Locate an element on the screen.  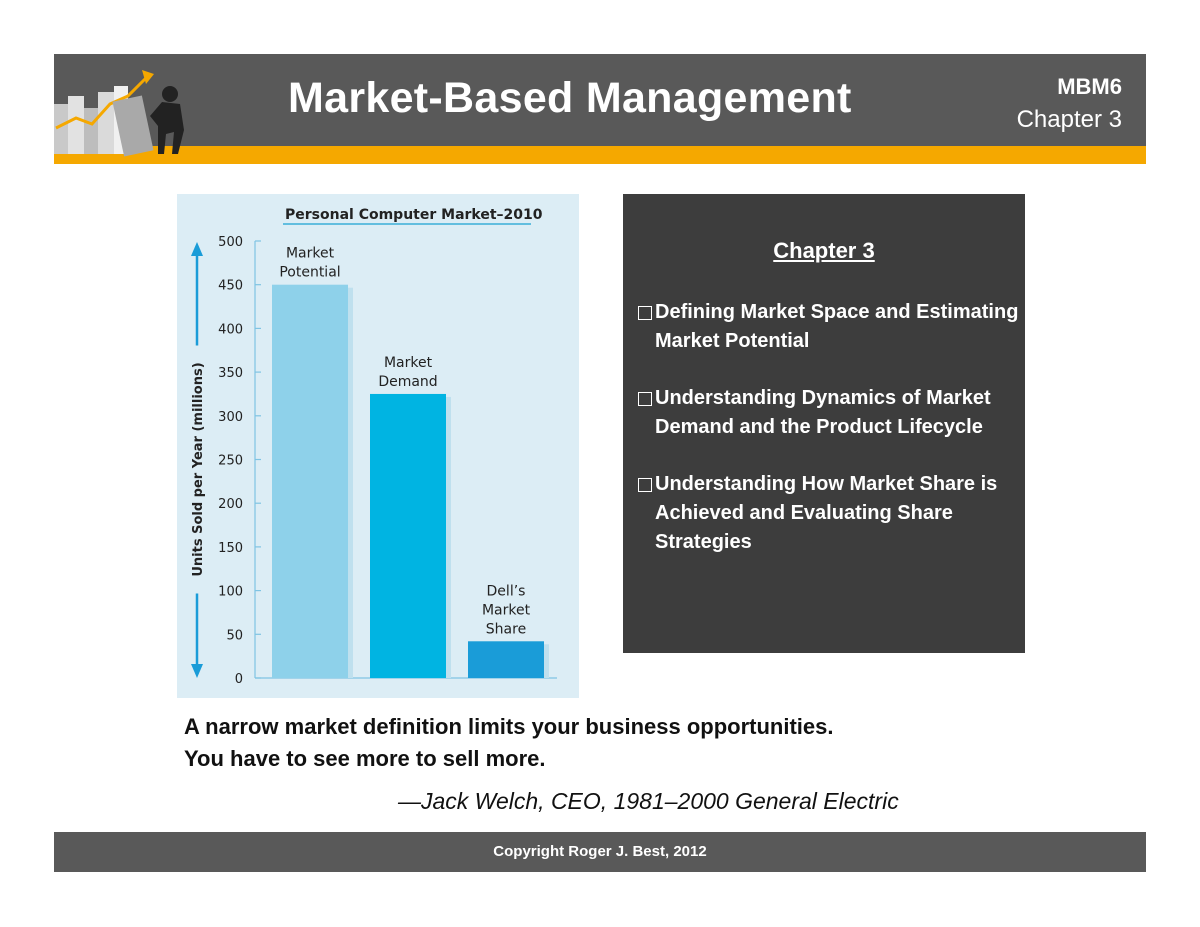
y-tick-label: 100 is located at coordinates (230, 592).